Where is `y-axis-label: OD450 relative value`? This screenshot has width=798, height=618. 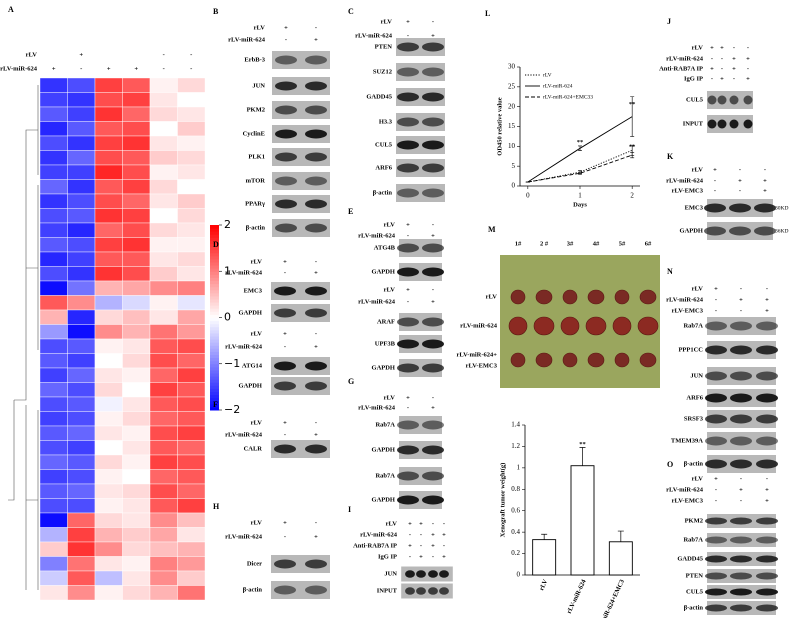
y-axis-label: OD450 relative value is located at coordinates (499, 126).